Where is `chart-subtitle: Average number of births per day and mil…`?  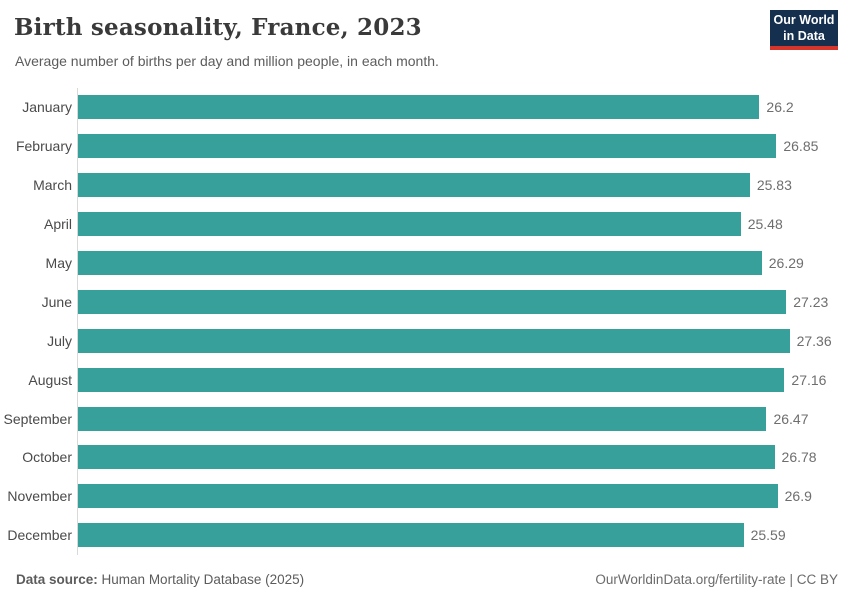
chart-subtitle: Average number of births per day and mil… is located at coordinates (227, 61).